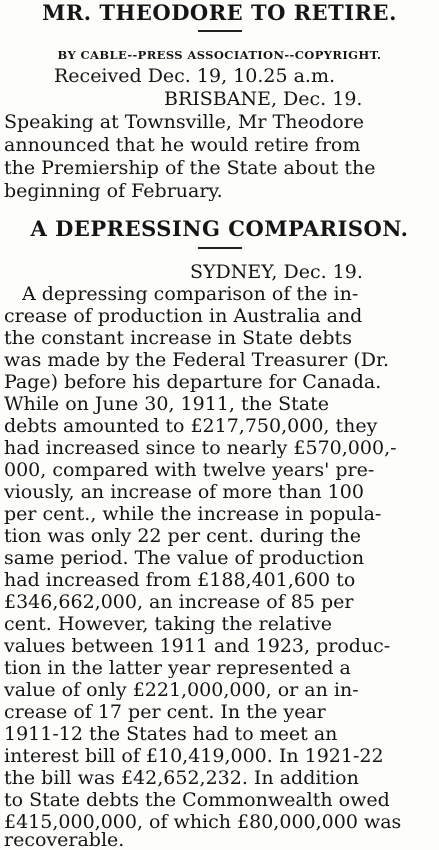 The image size is (439, 850). I want to click on body-line: to State debts the Commonwealth owed, so click(197, 800).